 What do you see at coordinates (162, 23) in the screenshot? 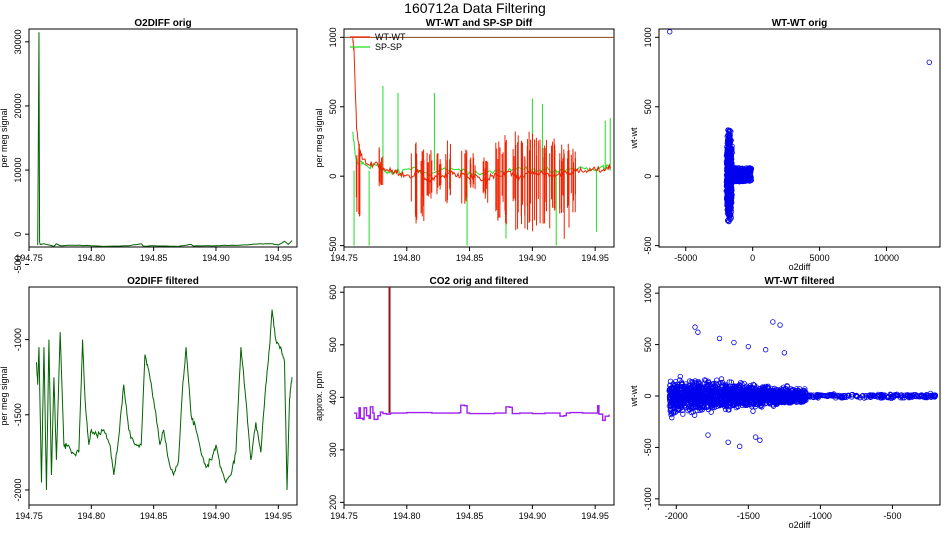
I see `panel-title: O2DIFF orig` at bounding box center [162, 23].